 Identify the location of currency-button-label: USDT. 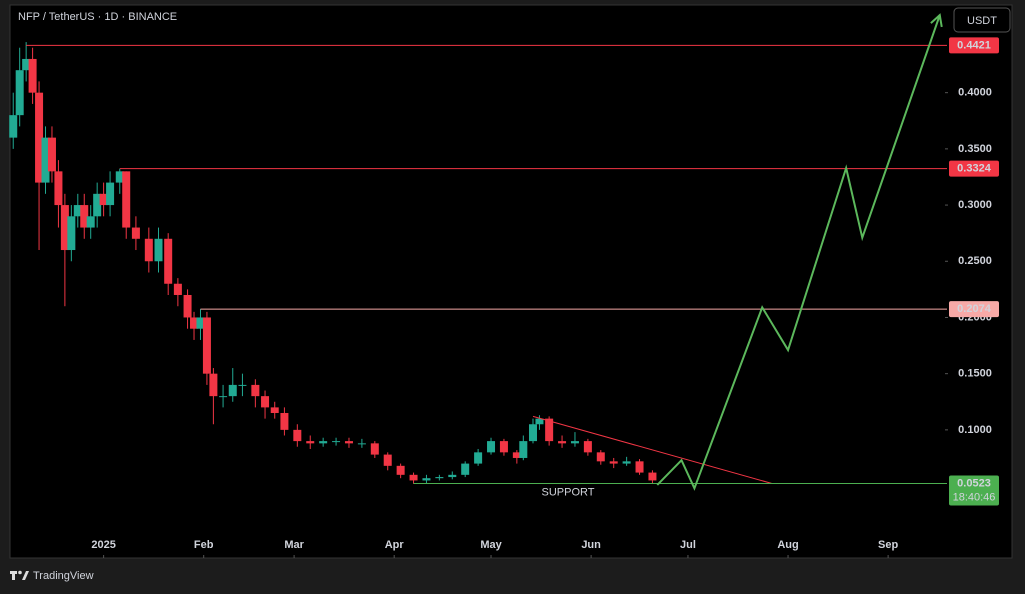
(982, 21).